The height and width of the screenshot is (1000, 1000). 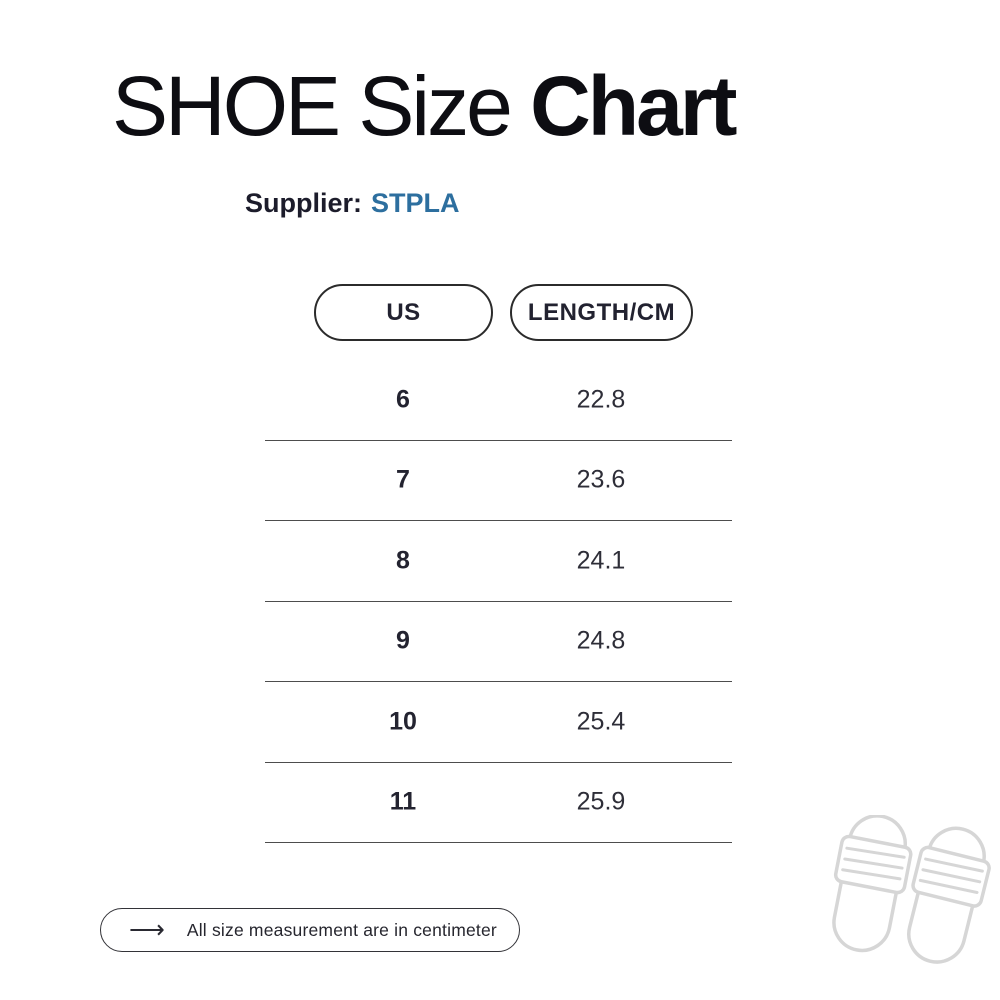 I want to click on supplier-label: Supplier:, so click(x=304, y=203).